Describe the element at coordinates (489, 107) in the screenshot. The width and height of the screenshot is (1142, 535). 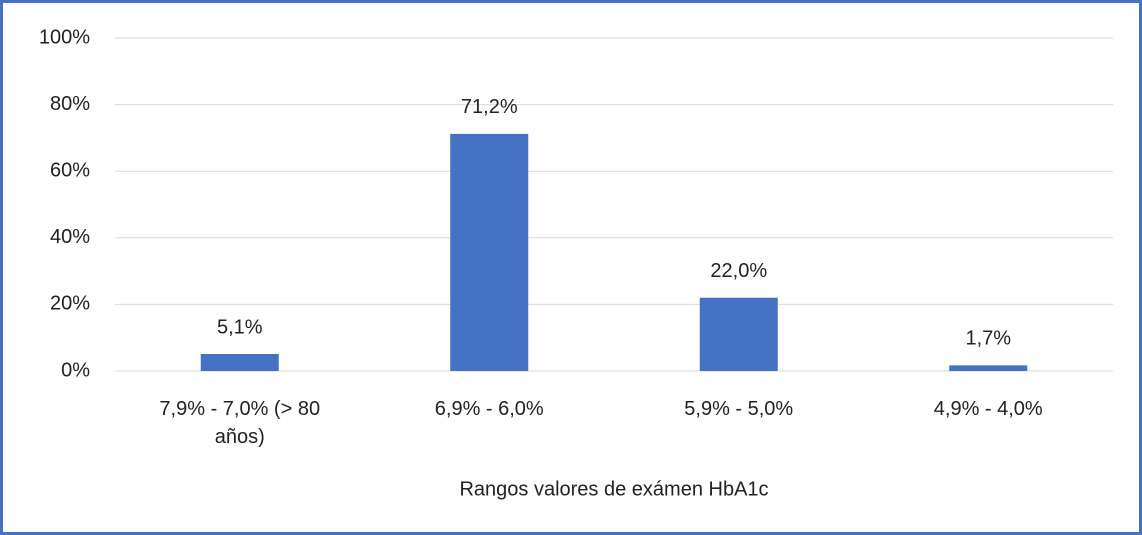
I see `data-label: 71,2%` at that location.